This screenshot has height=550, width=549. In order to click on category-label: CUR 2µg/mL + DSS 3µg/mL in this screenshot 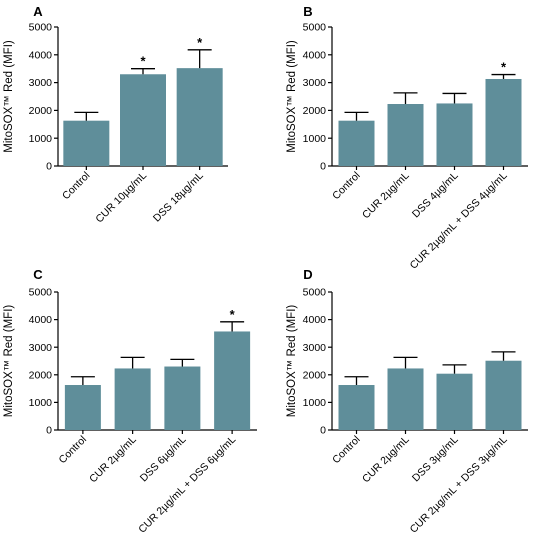, I will do `click(459, 485)`.